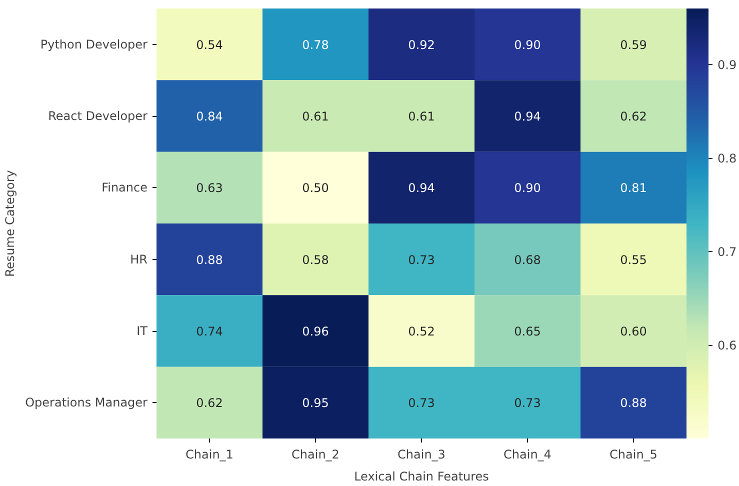 The image size is (739, 486). Describe the element at coordinates (421, 477) in the screenshot. I see `x-axis-title: Lexical Chain Features` at that location.